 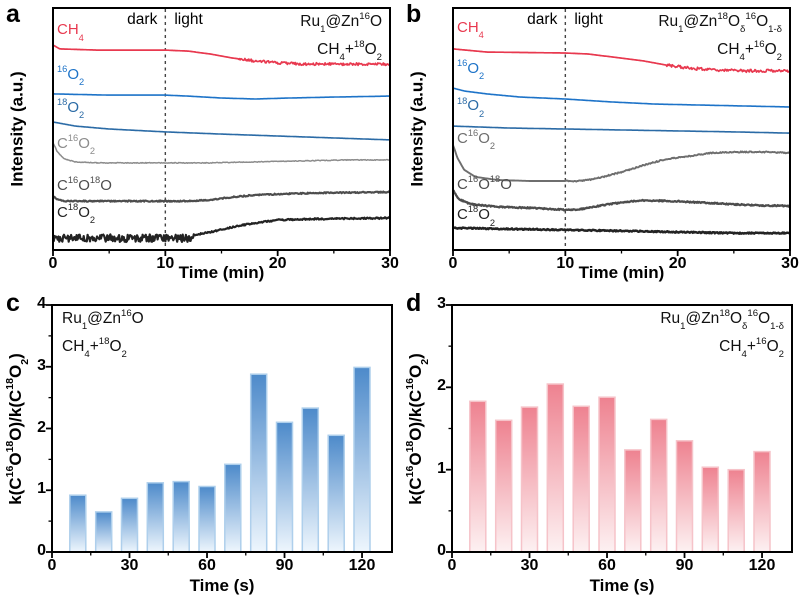 What do you see at coordinates (13, 14) in the screenshot?
I see `panel-letter-a: a` at bounding box center [13, 14].